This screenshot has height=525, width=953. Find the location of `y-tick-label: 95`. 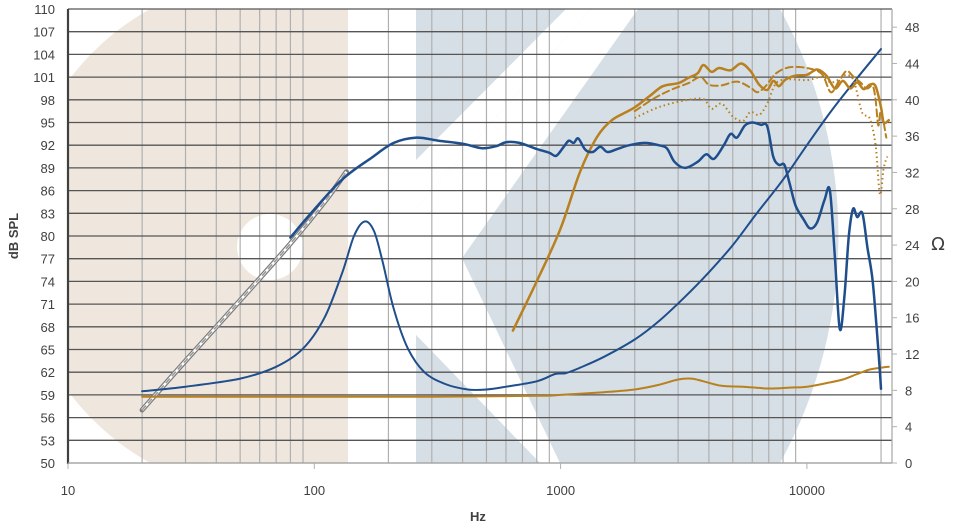

y-tick-label: 95 is located at coordinates (48, 123).